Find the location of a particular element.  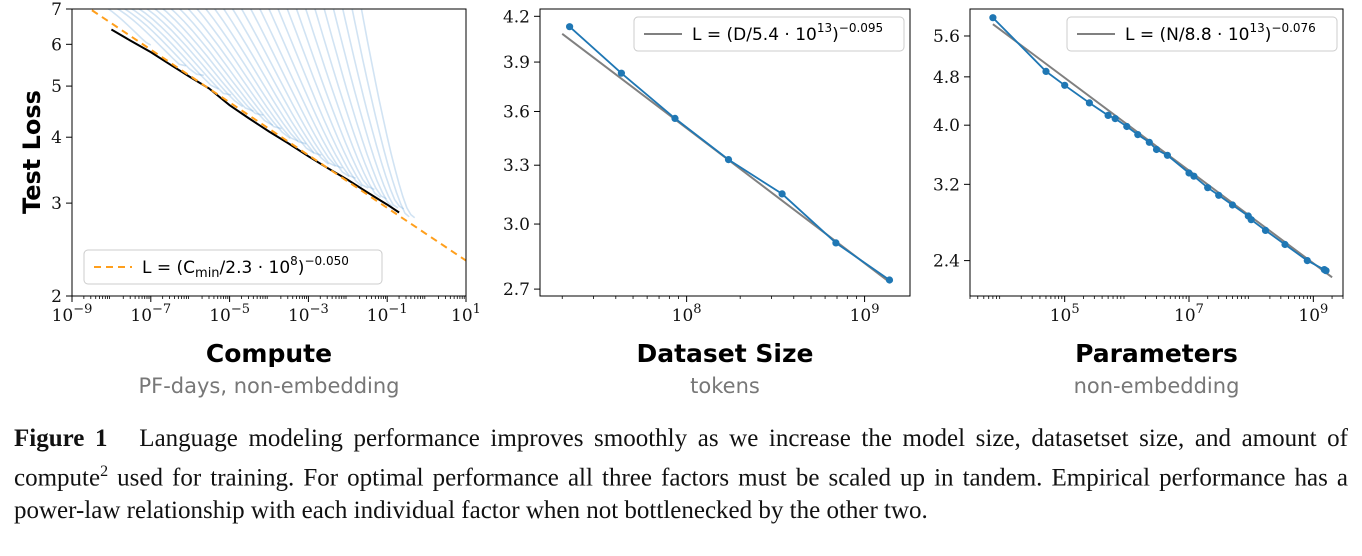

x-tick-label: 10⁻¹ is located at coordinates (387, 314).